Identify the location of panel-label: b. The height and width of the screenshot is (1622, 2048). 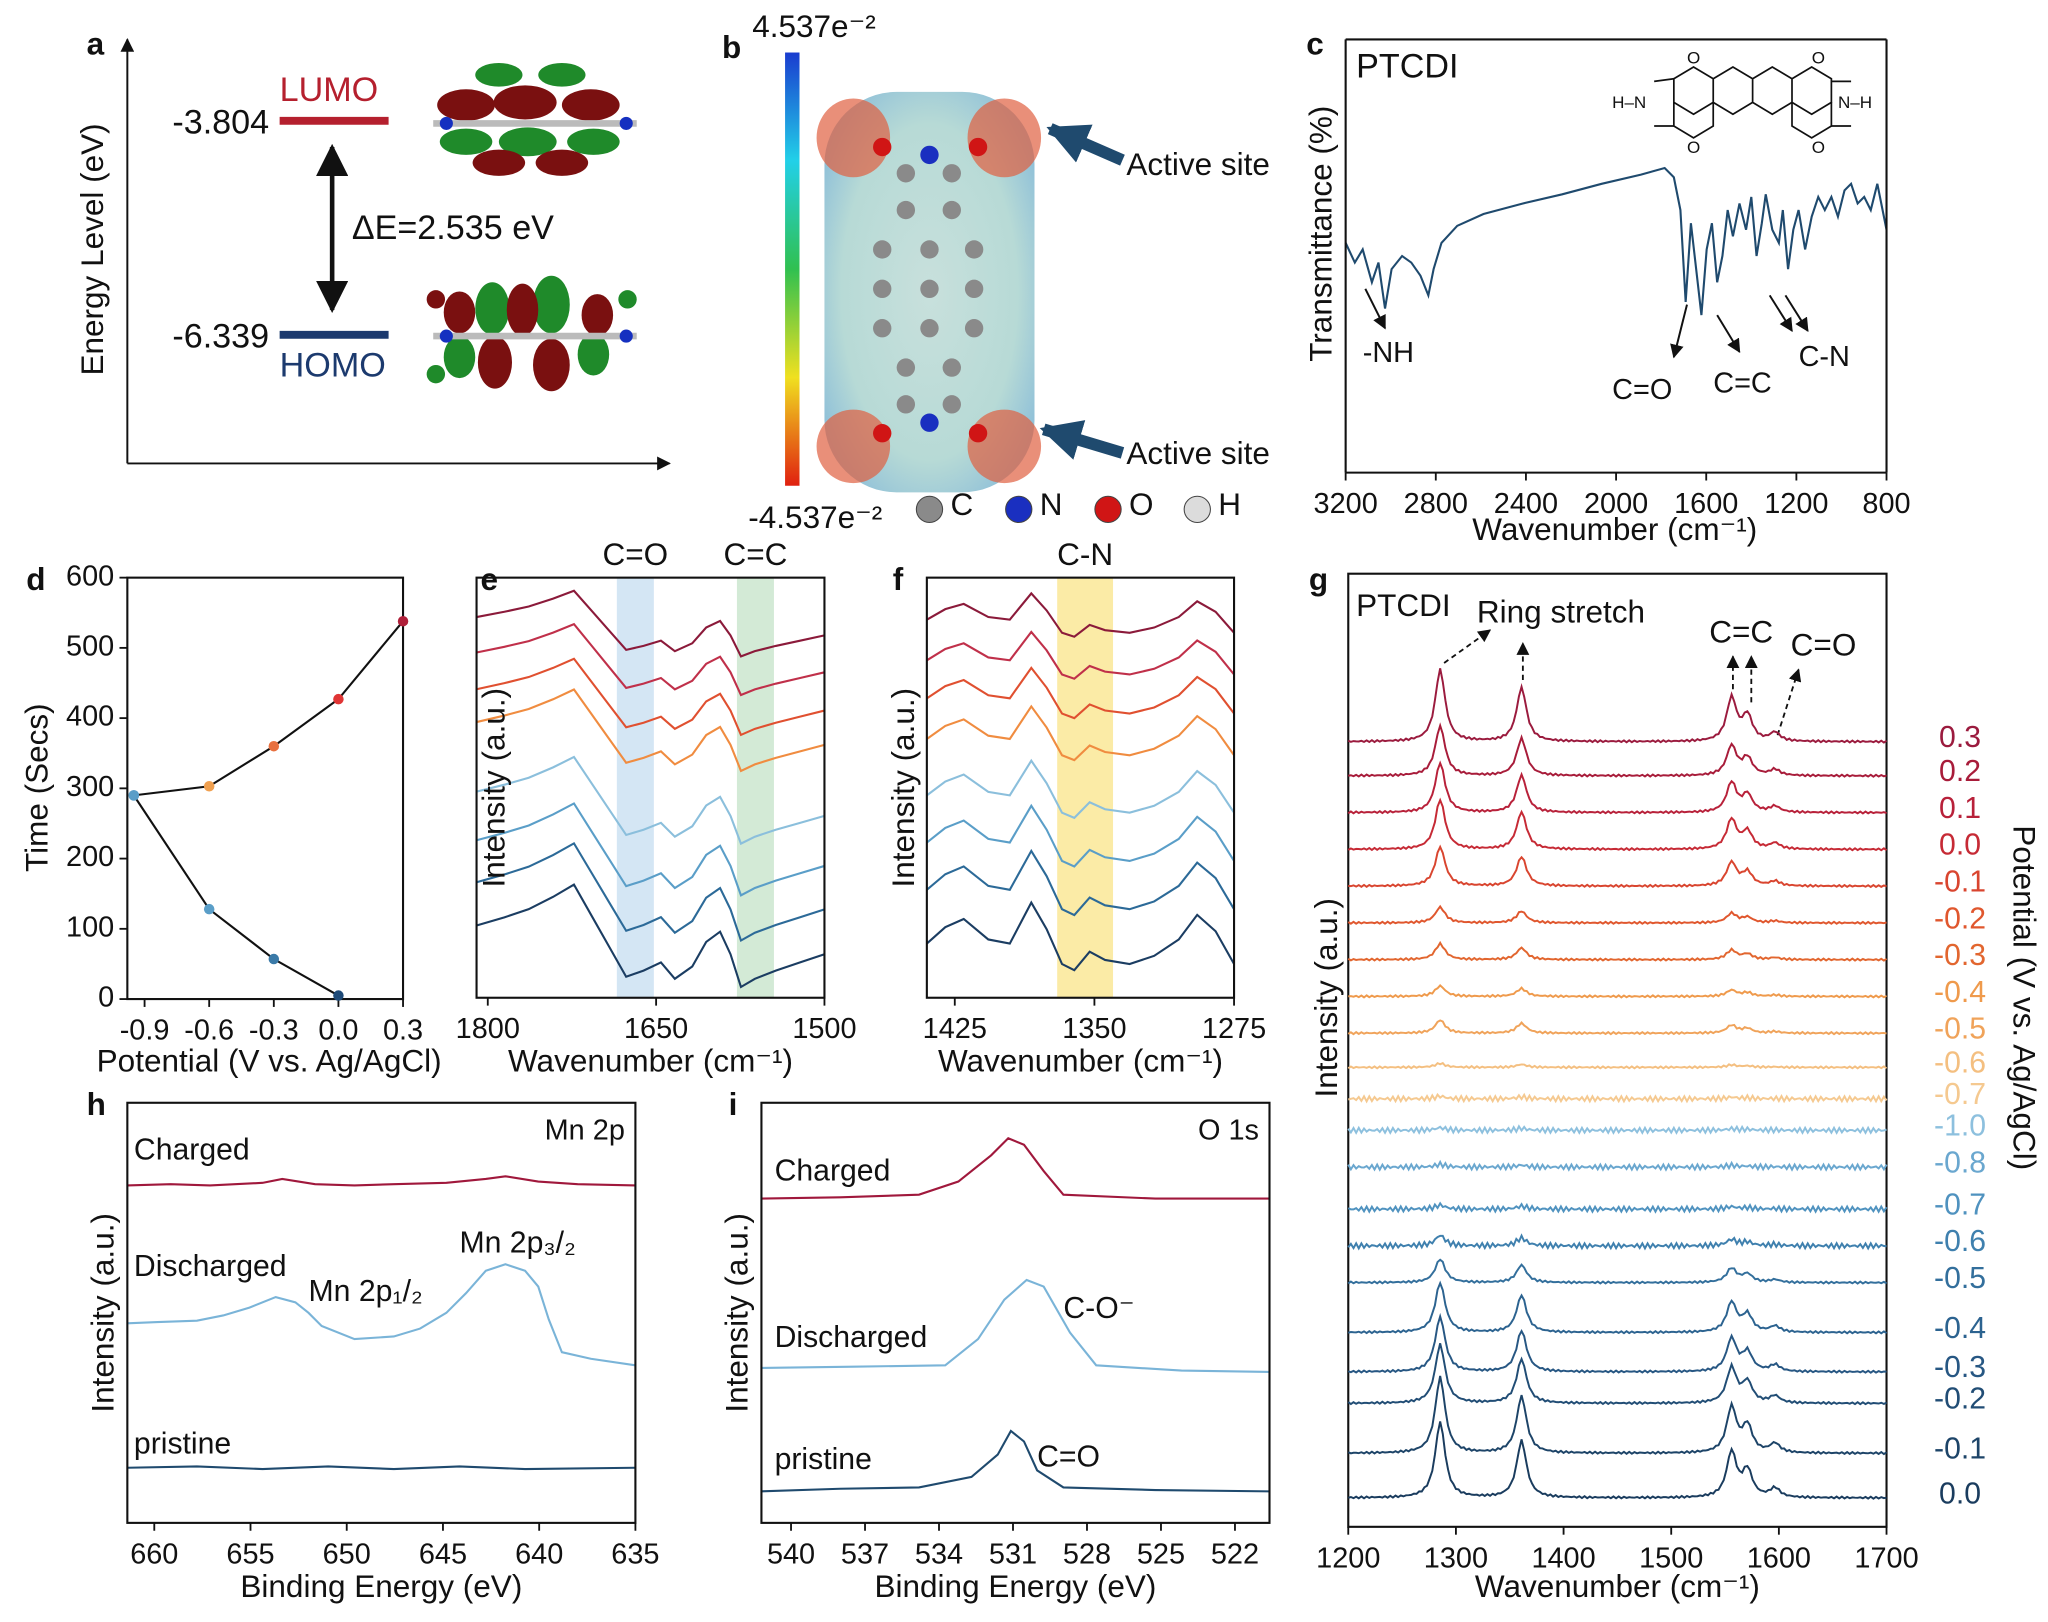
(731, 47).